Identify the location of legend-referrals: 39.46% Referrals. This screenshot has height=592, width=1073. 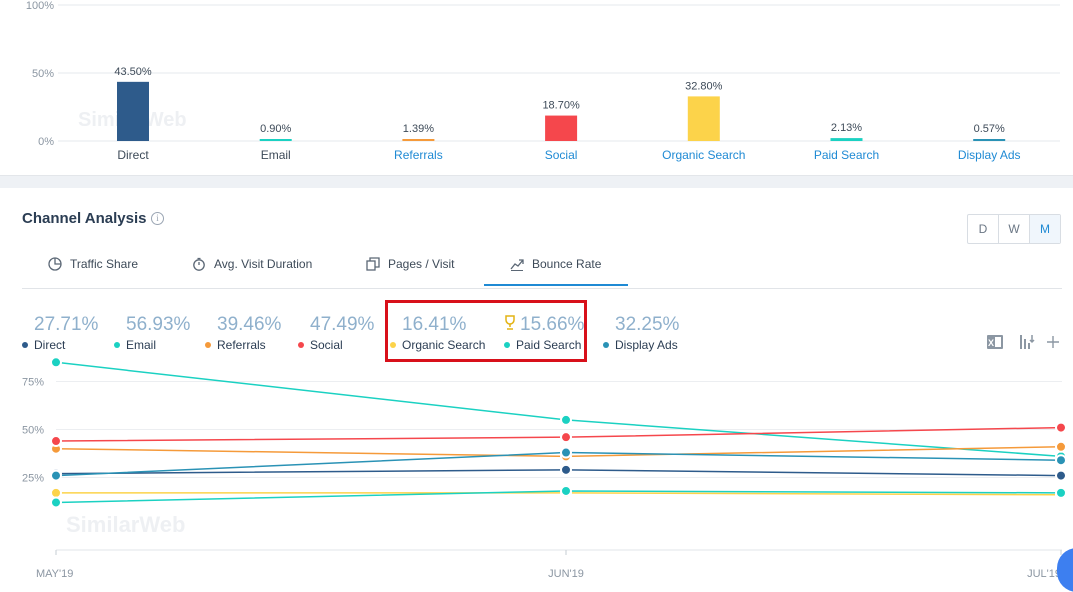
(243, 334).